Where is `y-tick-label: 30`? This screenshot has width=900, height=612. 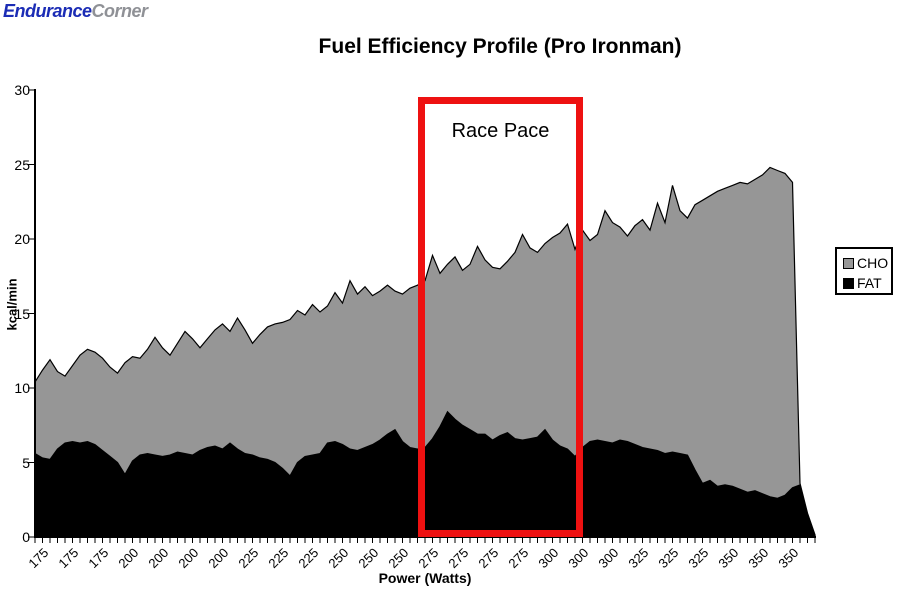 y-tick-label: 30 is located at coordinates (22, 90).